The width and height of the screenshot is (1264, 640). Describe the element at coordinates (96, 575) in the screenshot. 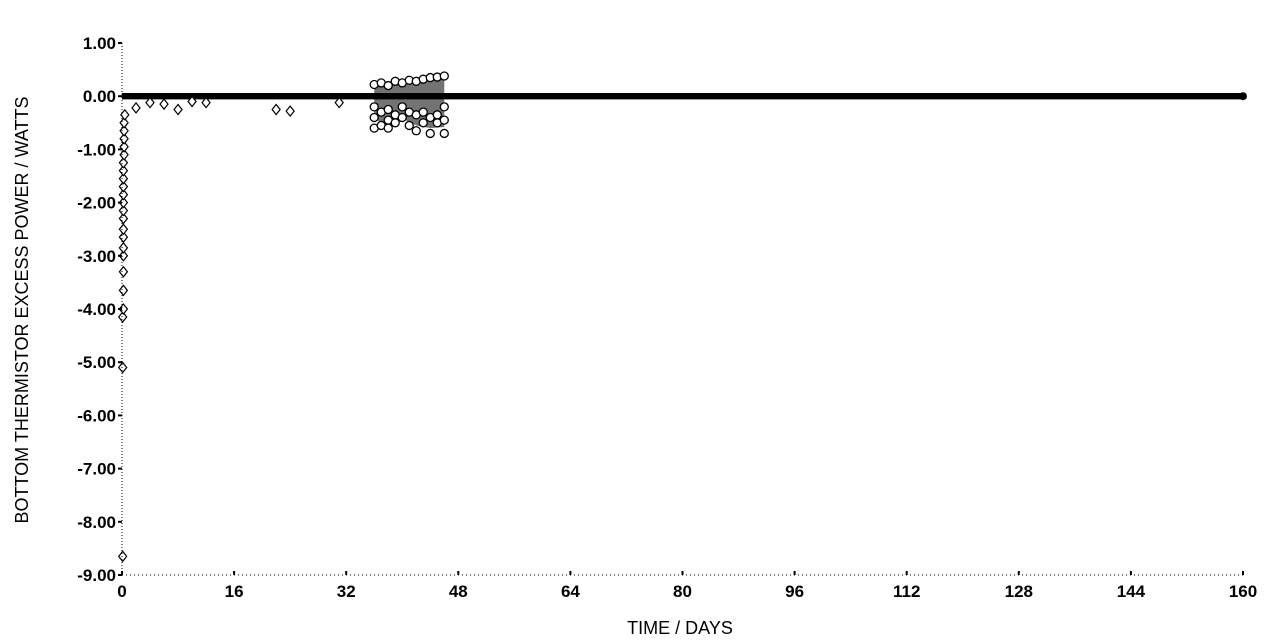

I see `y-tick-label: -9.00` at that location.